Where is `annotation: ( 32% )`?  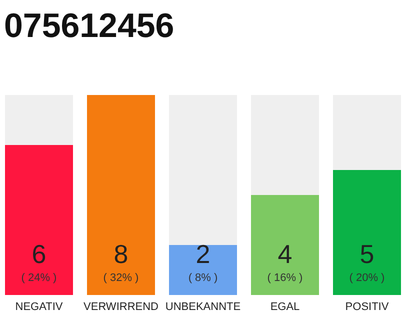
annotation: ( 32% ) is located at coordinates (121, 278).